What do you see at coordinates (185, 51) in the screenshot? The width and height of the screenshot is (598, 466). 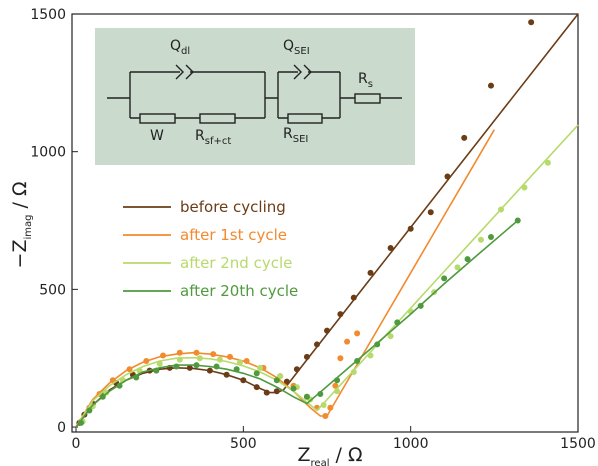 I see `circuit-label-subscript: dl` at bounding box center [185, 51].